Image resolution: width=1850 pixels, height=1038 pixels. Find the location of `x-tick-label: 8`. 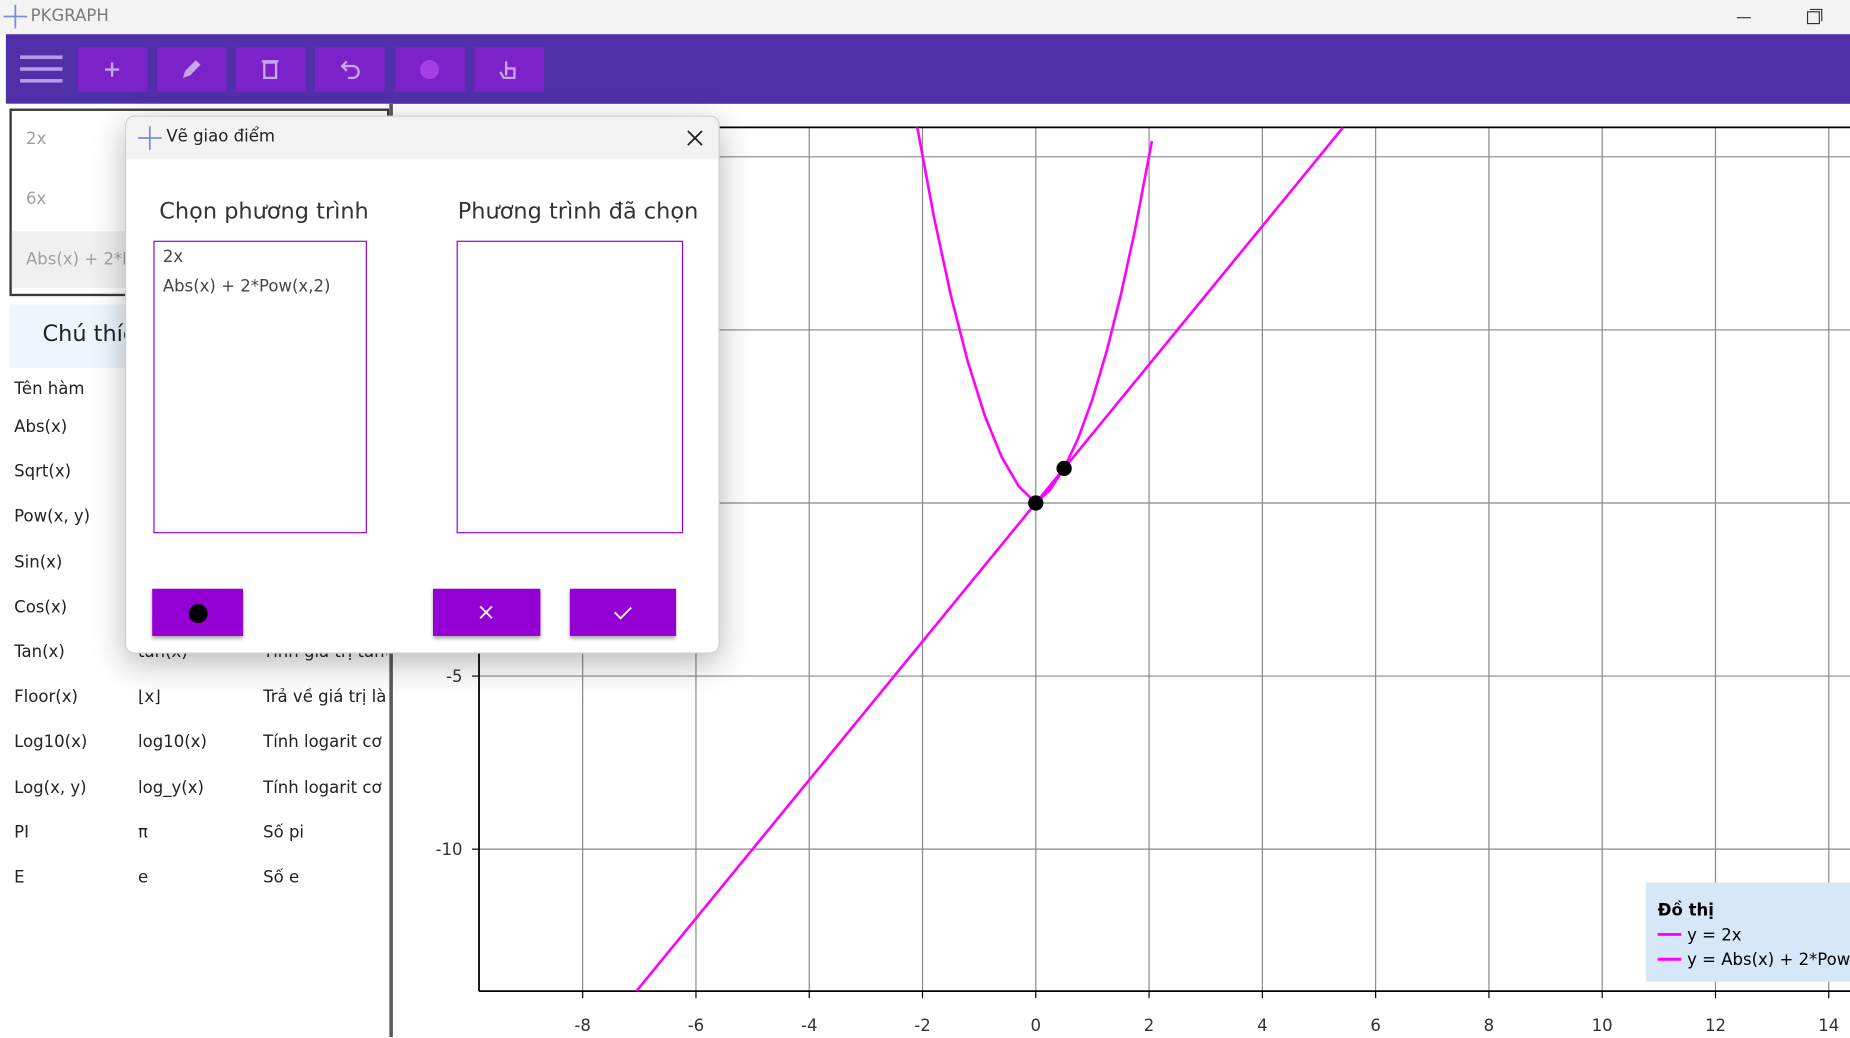

x-tick-label: 8 is located at coordinates (1489, 1025).